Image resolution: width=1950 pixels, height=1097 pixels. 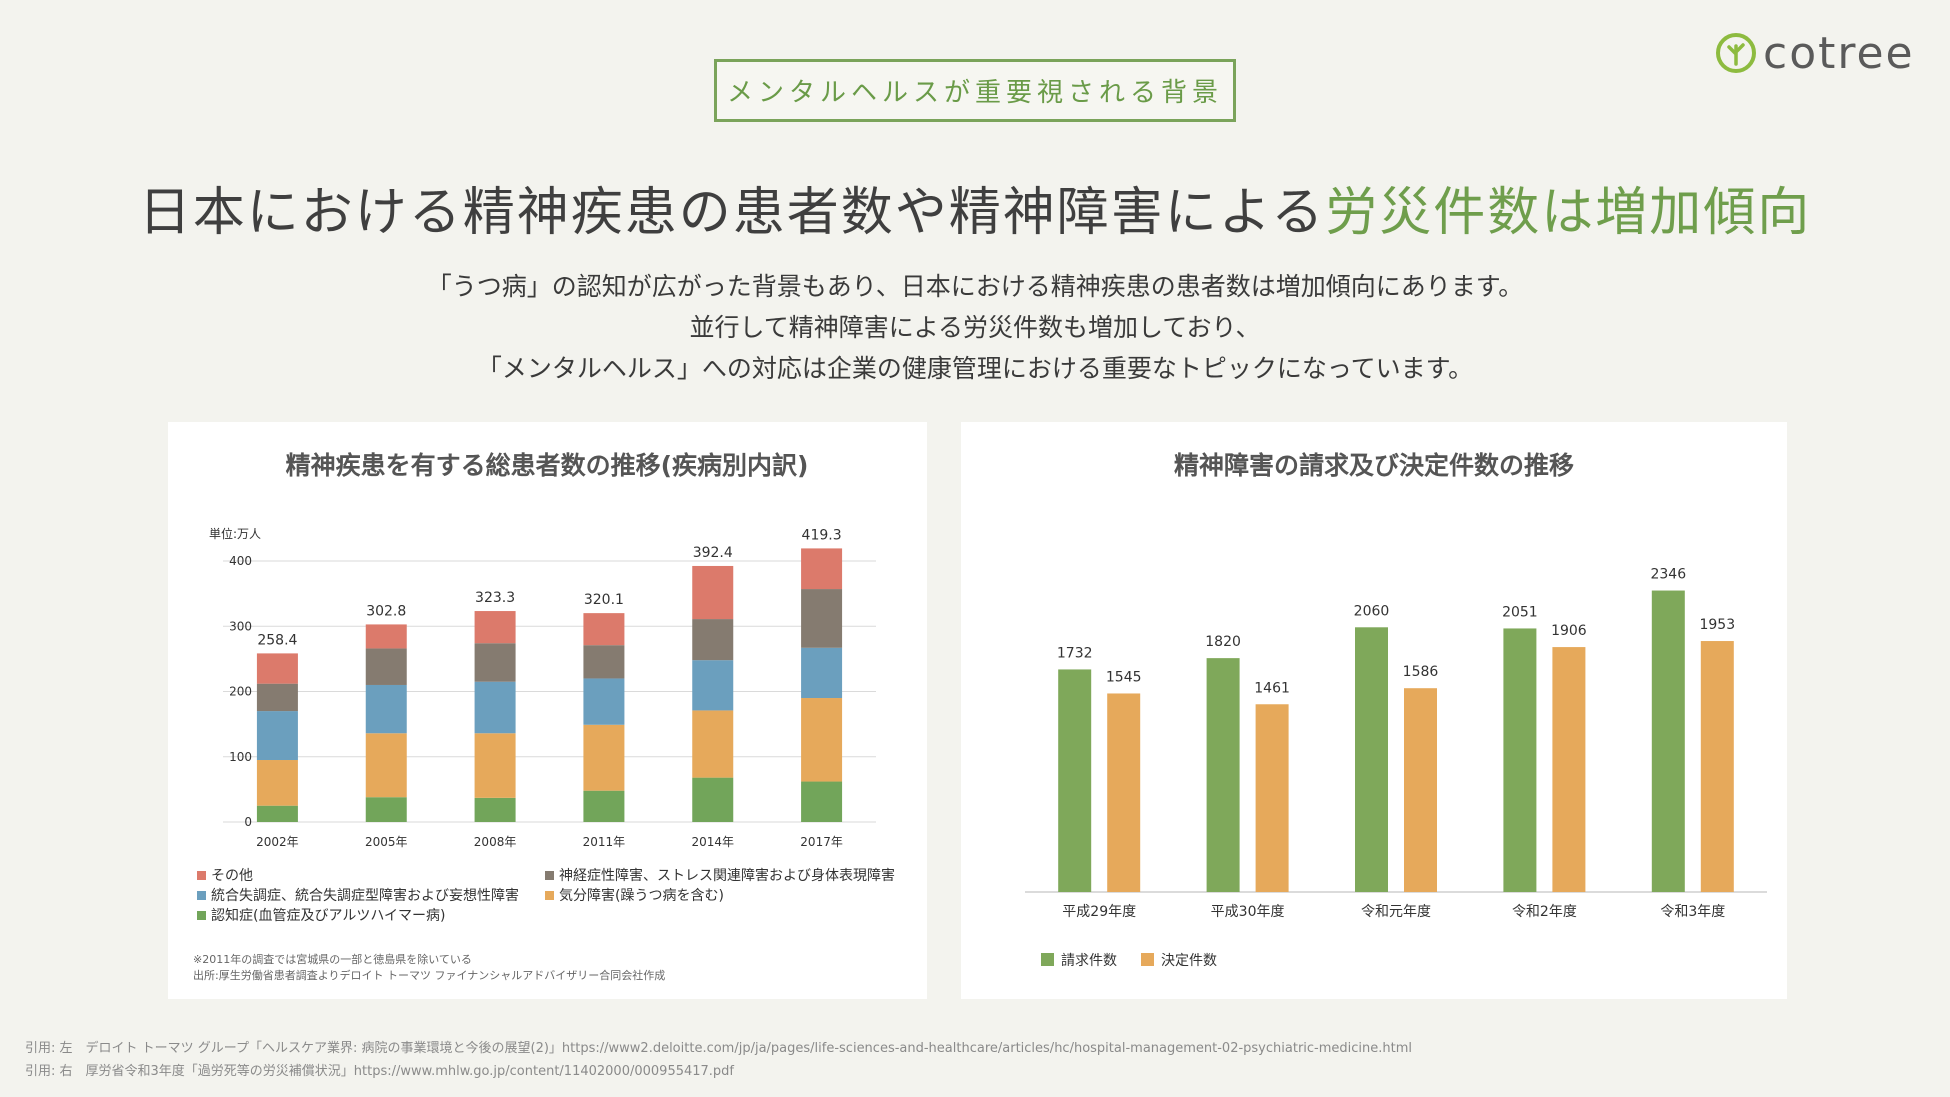 I want to click on x-tick-label: 2017年, so click(x=821, y=842).